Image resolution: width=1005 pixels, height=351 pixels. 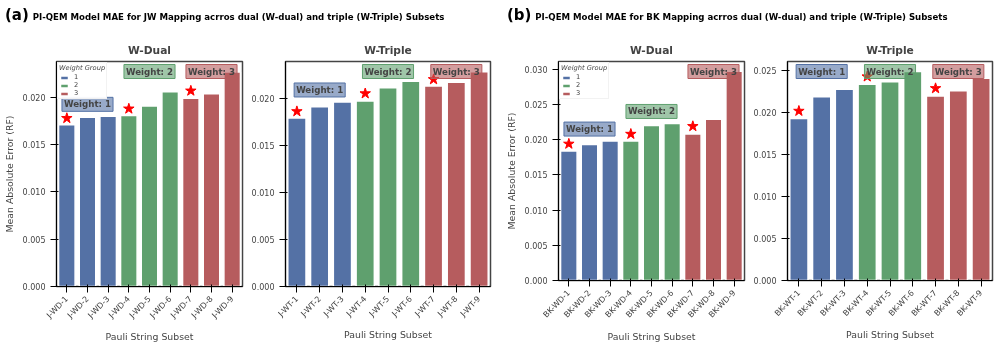 I want to click on text: (a), so click(x=17, y=15).